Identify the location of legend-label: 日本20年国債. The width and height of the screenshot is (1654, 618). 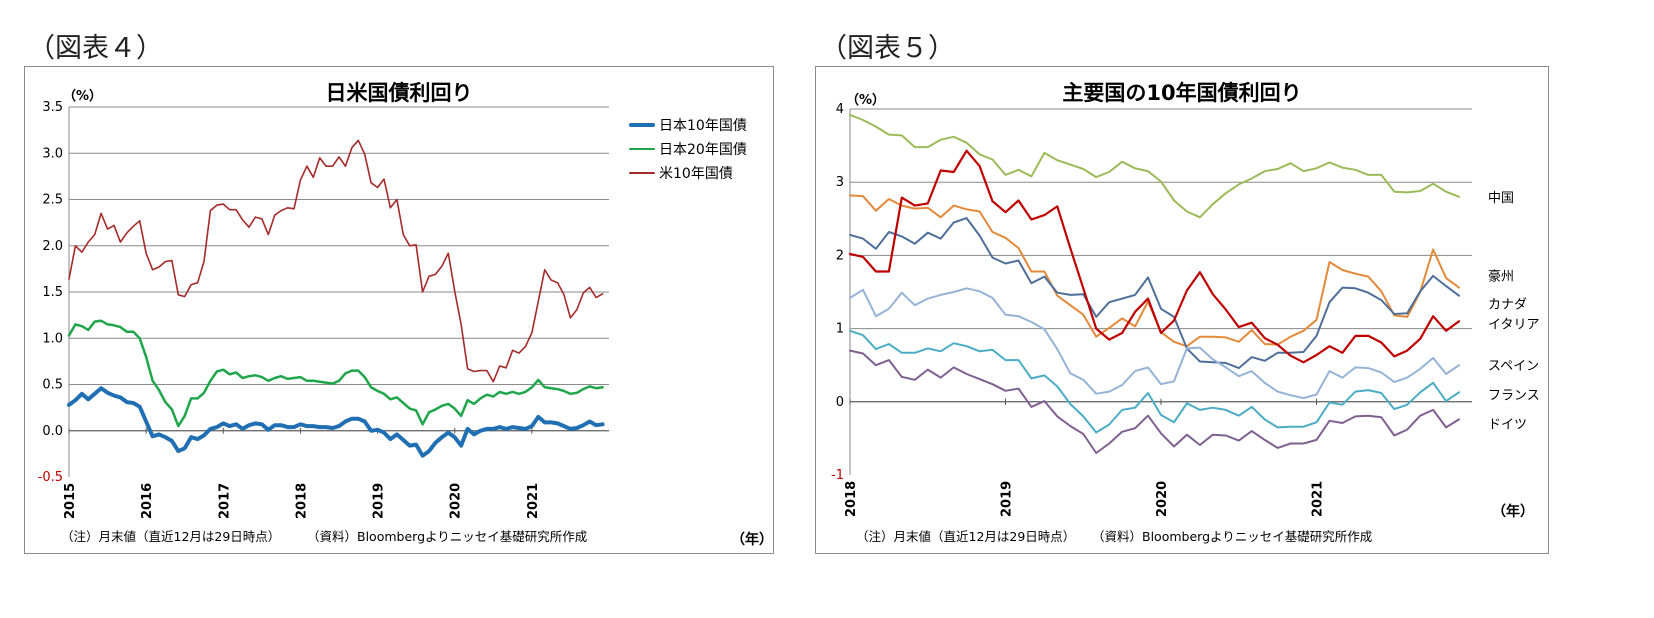
(703, 150).